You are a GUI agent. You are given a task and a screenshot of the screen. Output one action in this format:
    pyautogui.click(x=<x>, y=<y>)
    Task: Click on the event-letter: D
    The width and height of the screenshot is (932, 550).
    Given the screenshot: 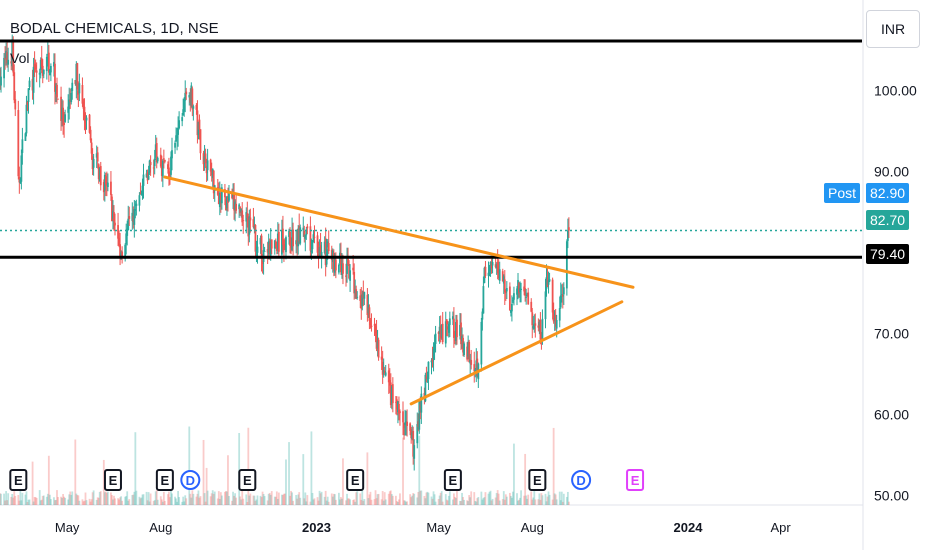 What is the action you would take?
    pyautogui.click(x=580, y=480)
    